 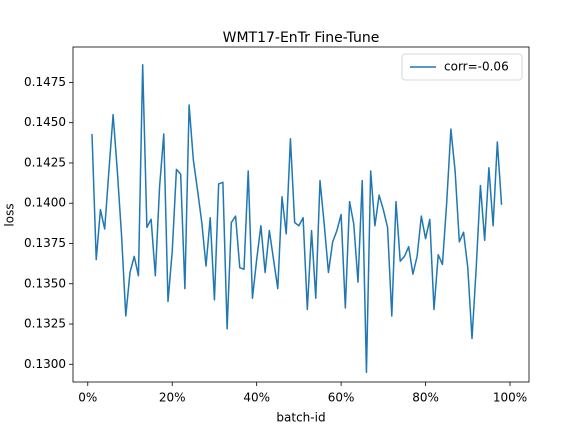 What do you see at coordinates (45, 82) in the screenshot?
I see `y-tick-label: 0.1475` at bounding box center [45, 82].